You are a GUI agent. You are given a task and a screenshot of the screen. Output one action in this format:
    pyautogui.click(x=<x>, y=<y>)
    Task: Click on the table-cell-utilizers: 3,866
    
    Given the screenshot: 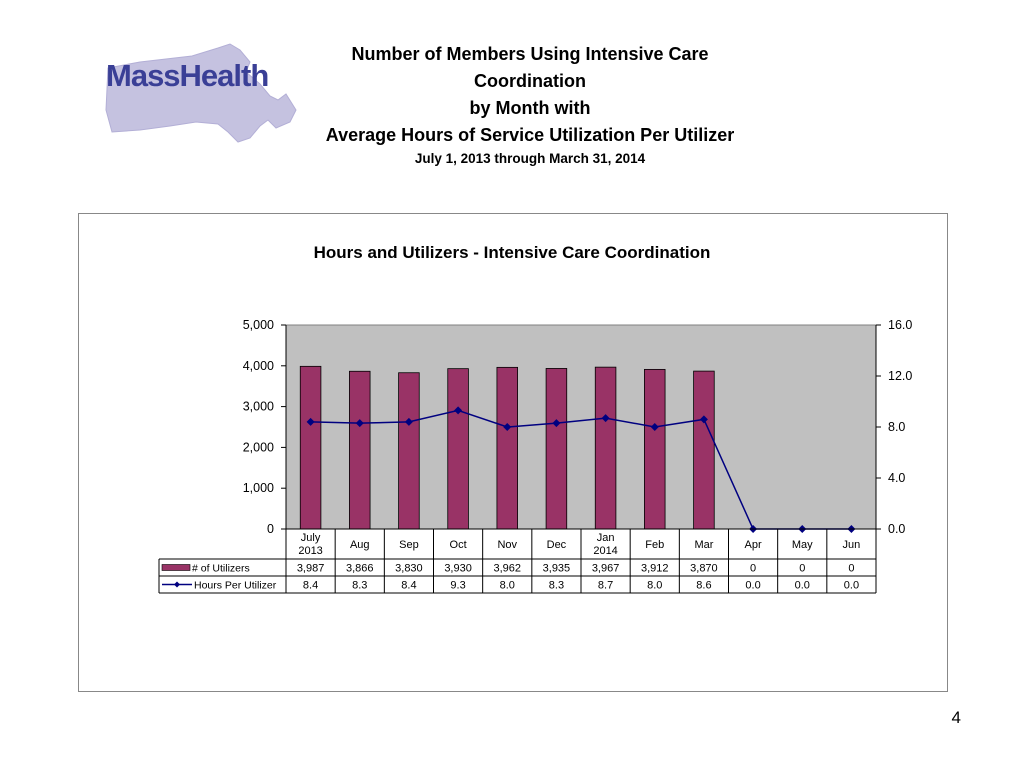 What is the action you would take?
    pyautogui.click(x=360, y=569)
    